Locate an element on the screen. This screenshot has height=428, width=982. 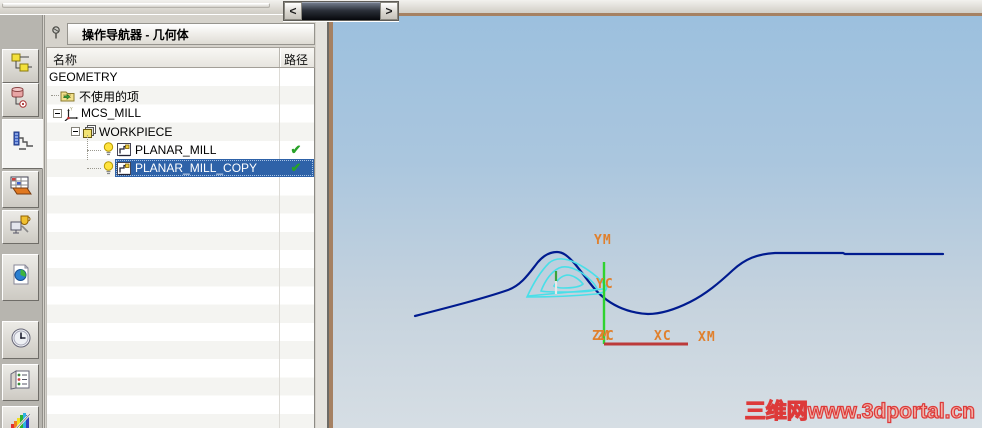
clock-icon is located at coordinates (21, 340).